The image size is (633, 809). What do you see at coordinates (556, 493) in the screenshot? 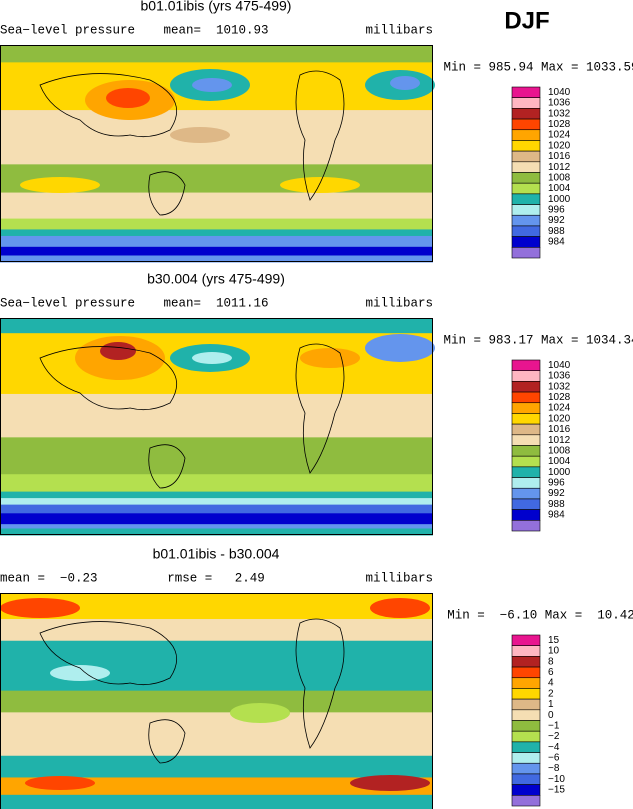
I see `colorbar-label: 992` at bounding box center [556, 493].